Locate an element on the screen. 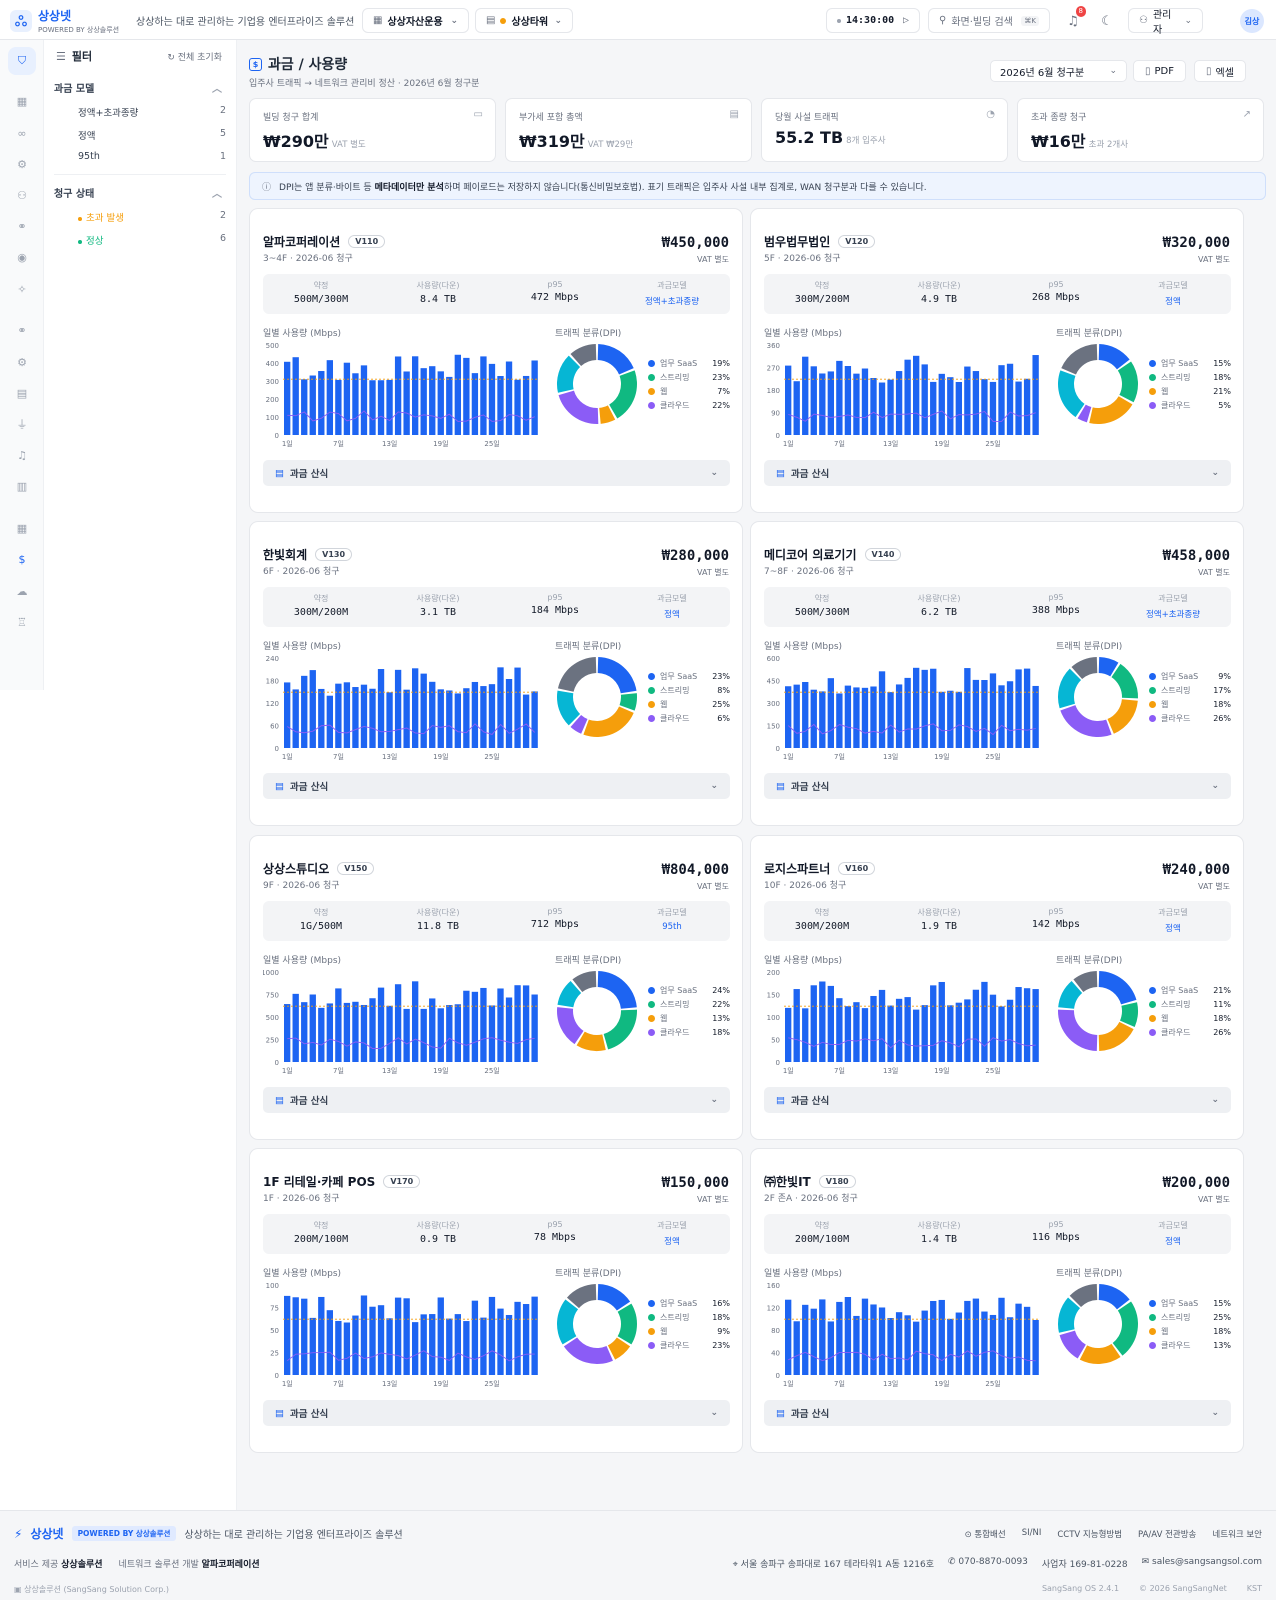 The image size is (1276, 1600). footer-link: PA/AV 전관방송 is located at coordinates (1167, 1535).